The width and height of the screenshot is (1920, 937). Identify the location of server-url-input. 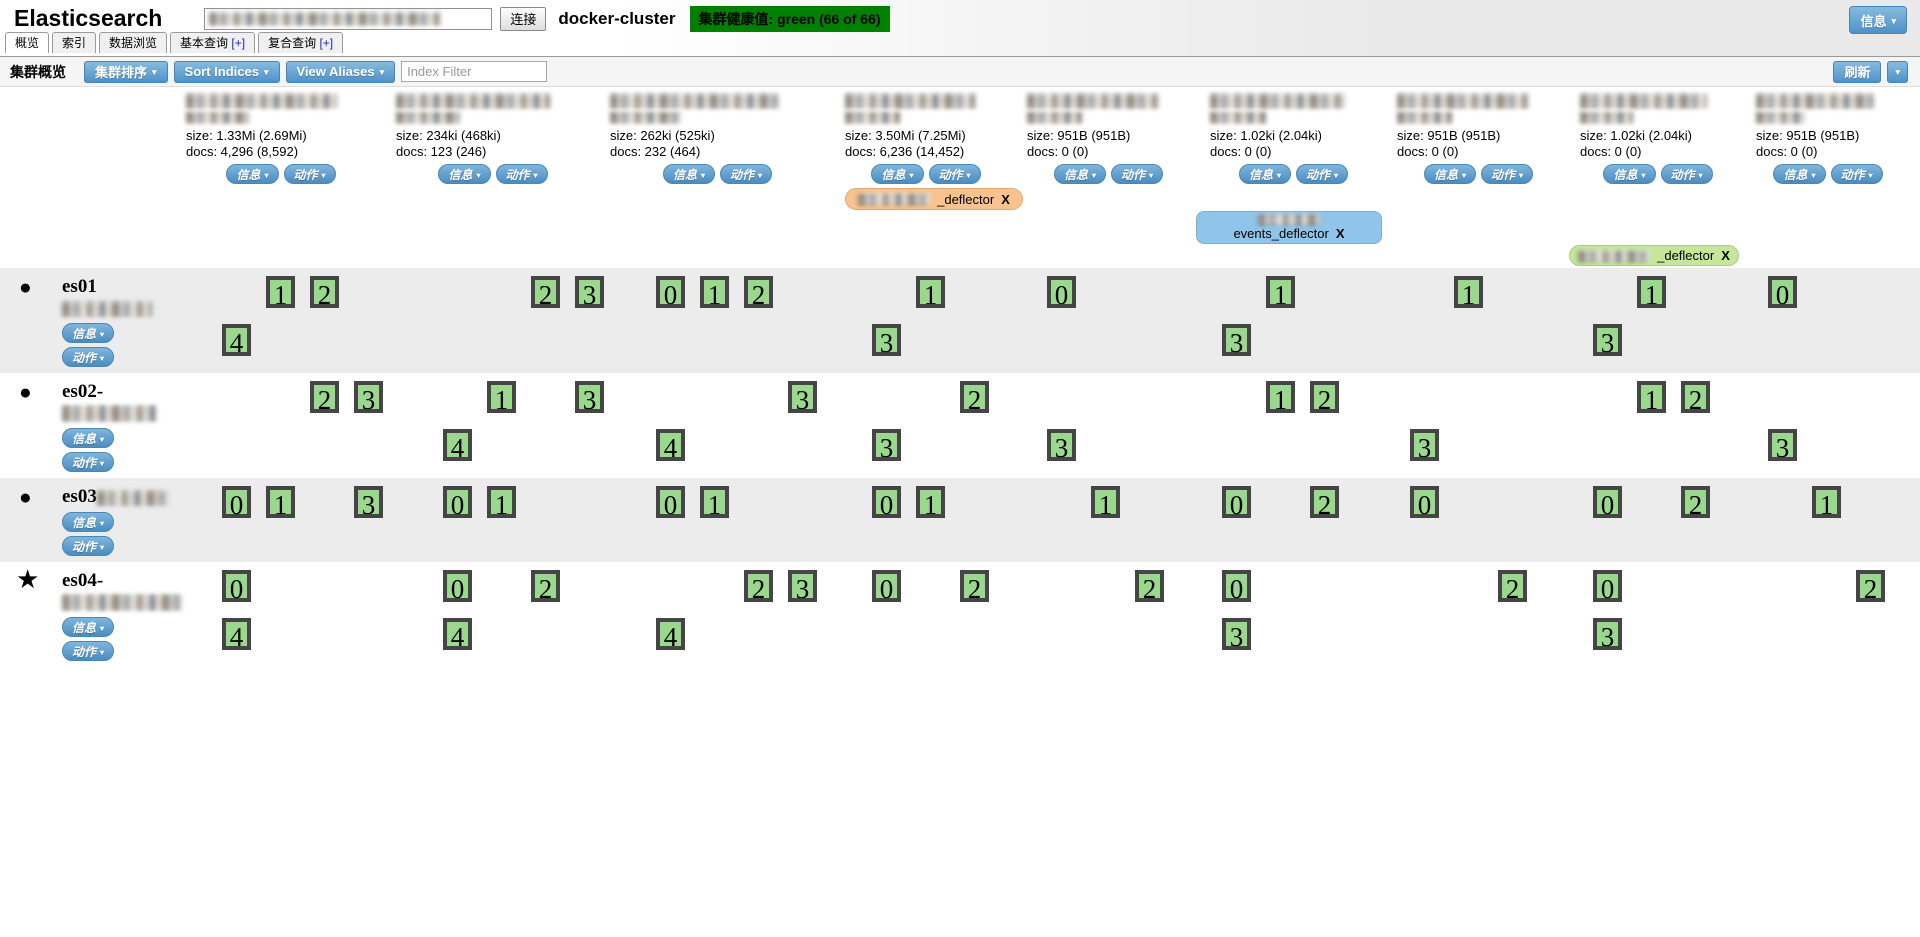
(348, 18).